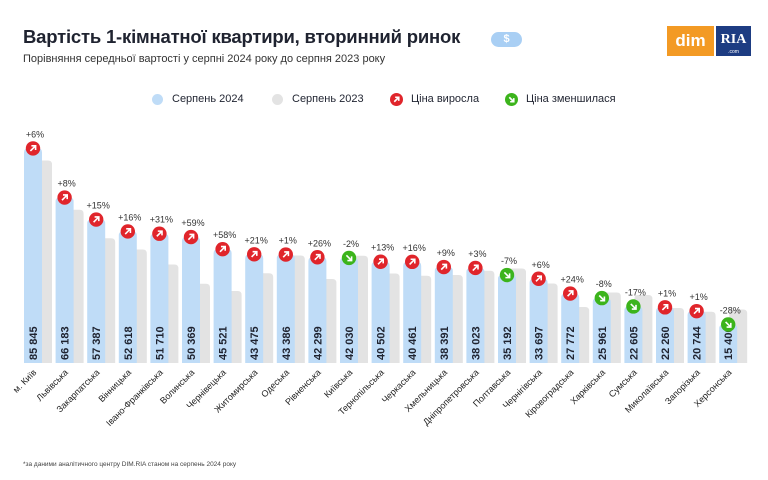 This screenshot has height=480, width=768. Describe the element at coordinates (445, 343) in the screenshot. I see `bar-value-label: 38 391` at that location.